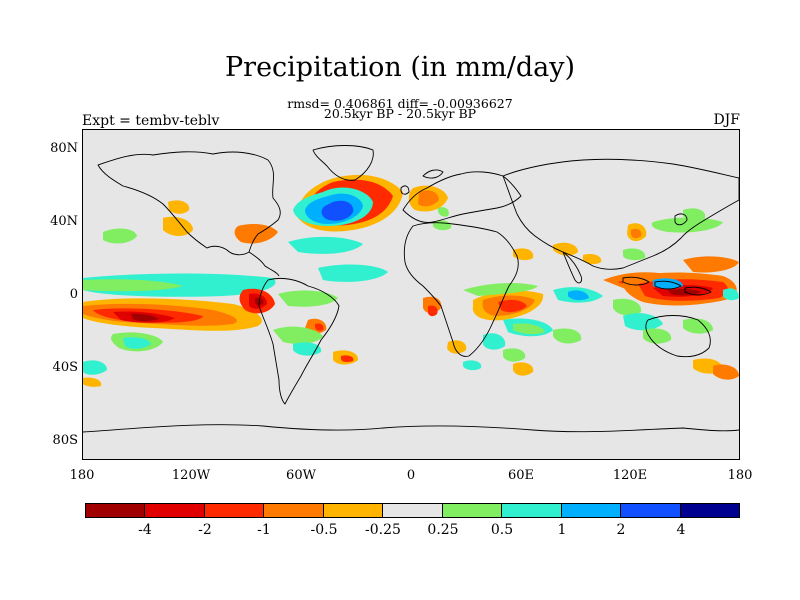 The width and height of the screenshot is (800, 600). What do you see at coordinates (191, 475) in the screenshot?
I see `lon-label-120w: 120W` at bounding box center [191, 475].